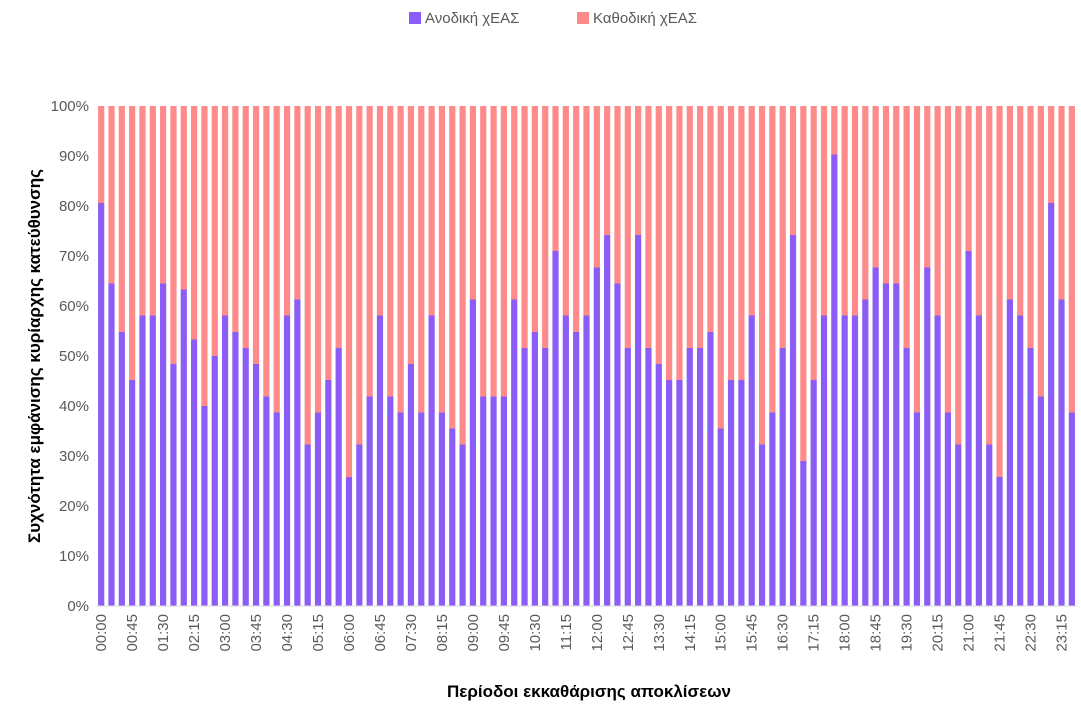 The image size is (1081, 707). What do you see at coordinates (74, 456) in the screenshot?
I see `y-tick-label: 30%` at bounding box center [74, 456].